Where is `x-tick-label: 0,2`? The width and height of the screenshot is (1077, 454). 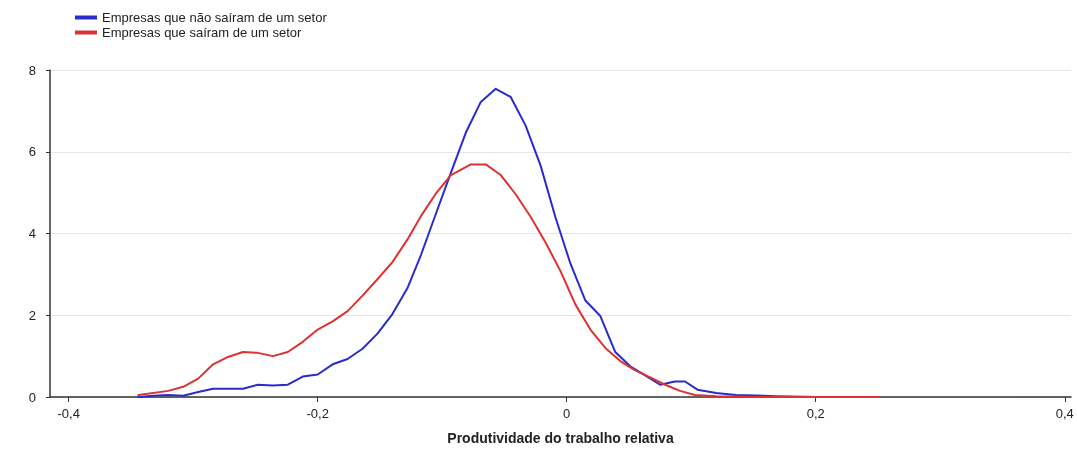
x-tick-label: 0,2 is located at coordinates (815, 413).